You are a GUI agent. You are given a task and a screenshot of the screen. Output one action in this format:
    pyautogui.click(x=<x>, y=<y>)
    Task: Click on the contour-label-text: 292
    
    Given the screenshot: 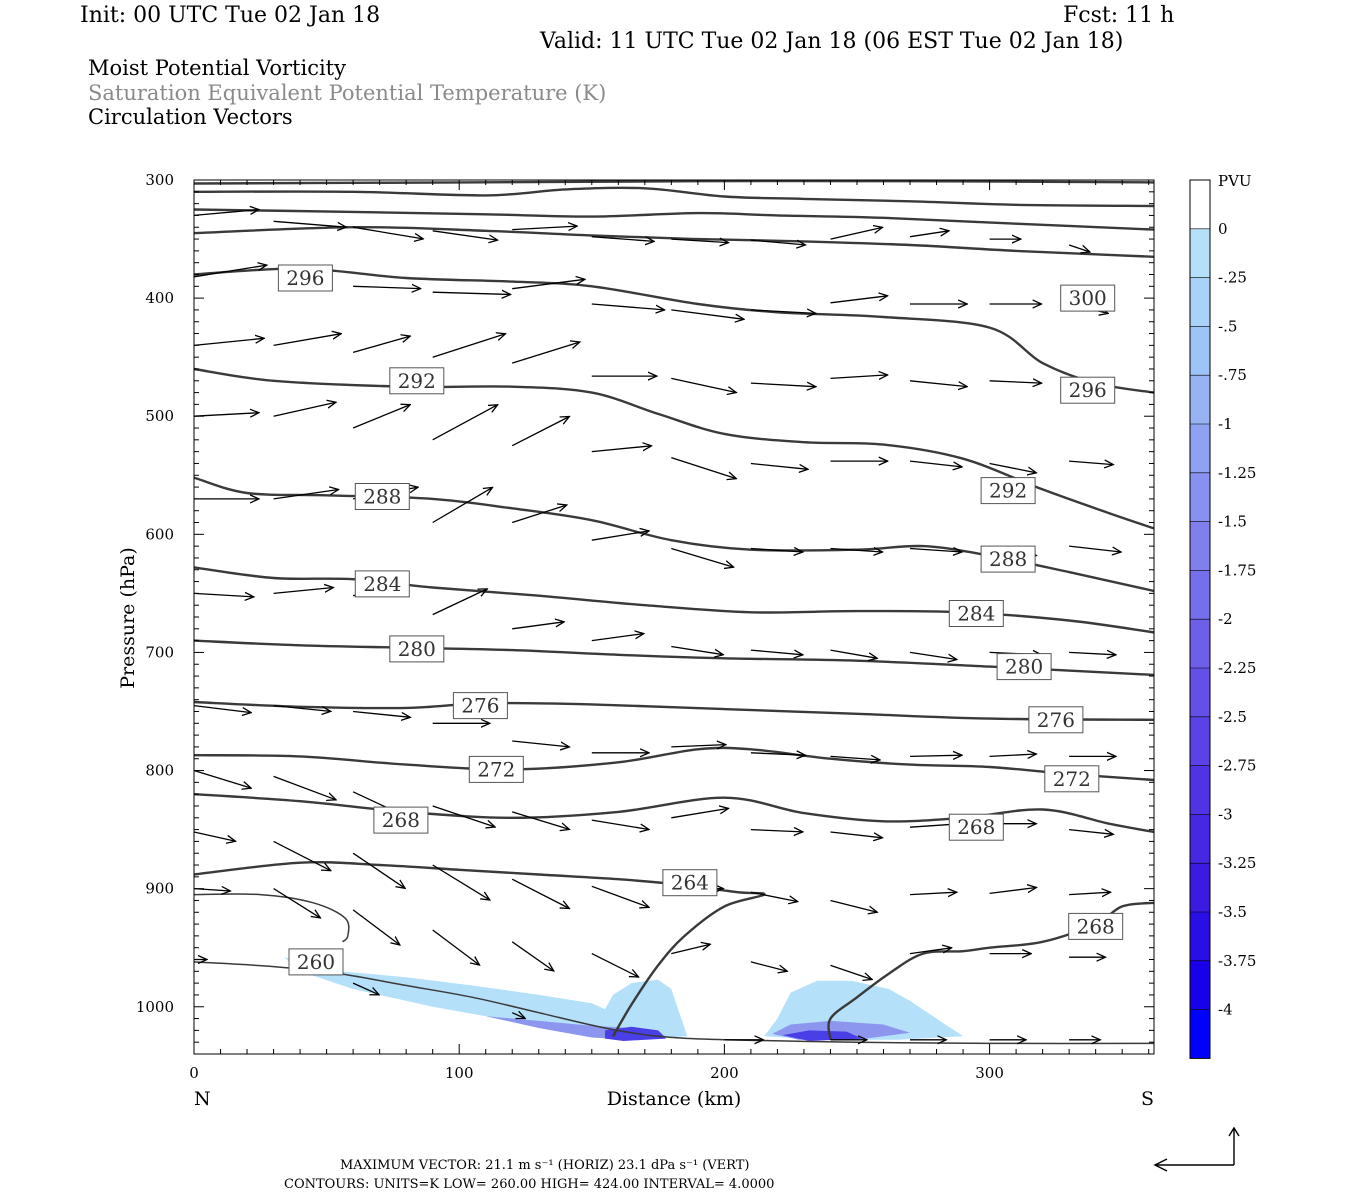 What is the action you would take?
    pyautogui.click(x=1008, y=491)
    